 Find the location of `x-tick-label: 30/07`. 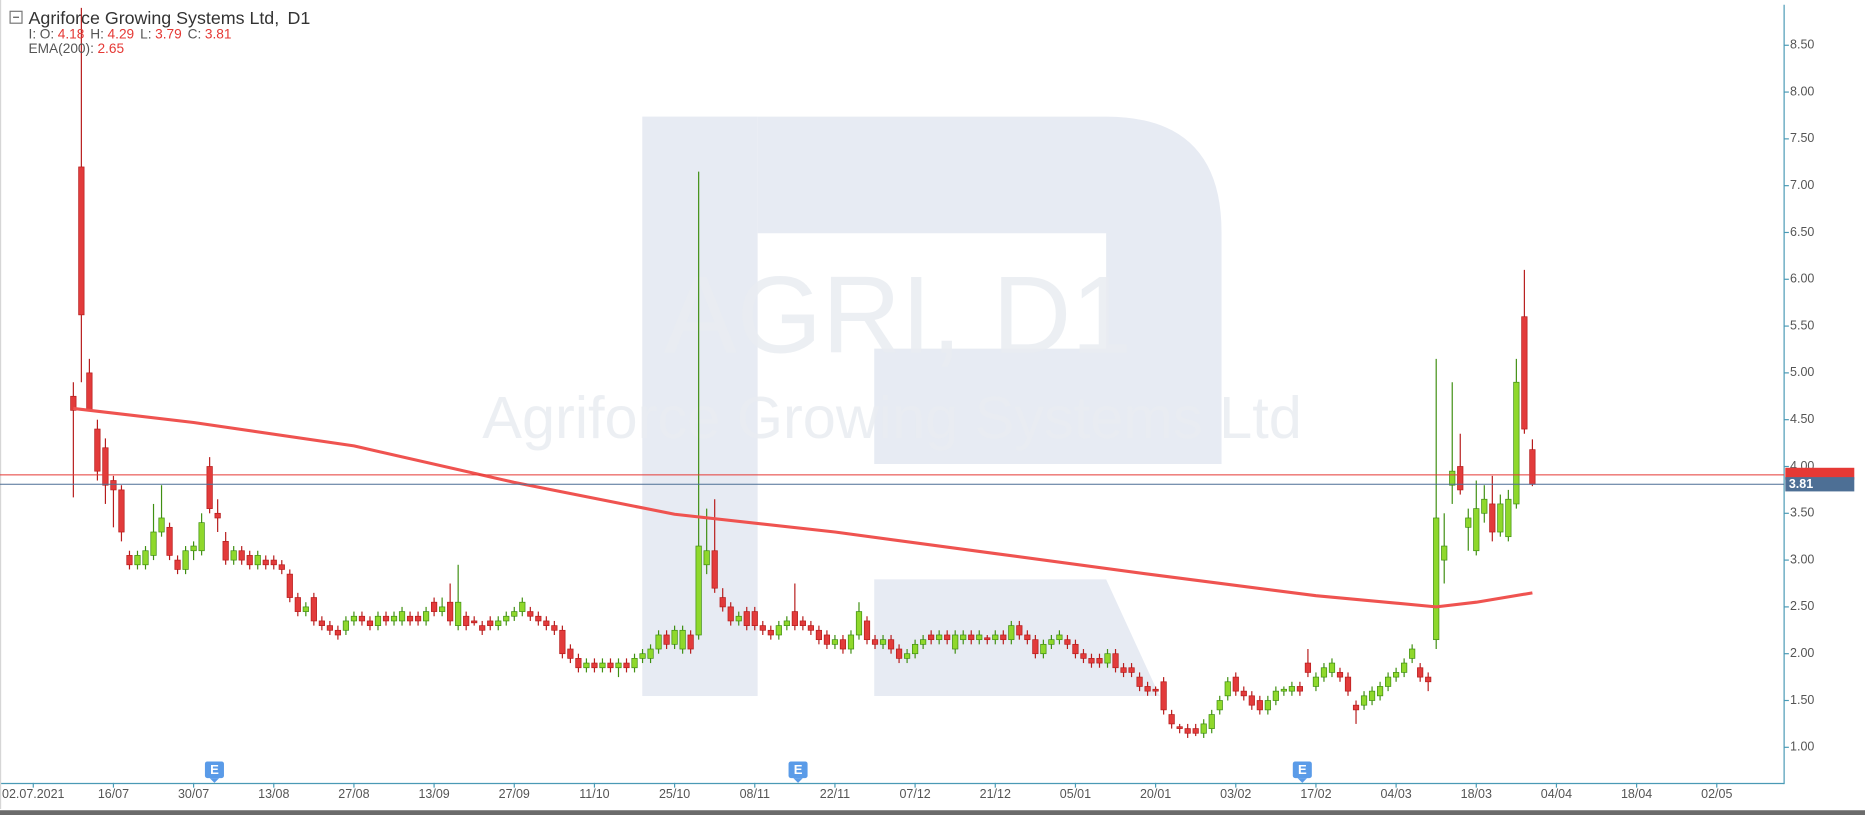

x-tick-label: 30/07 is located at coordinates (193, 794).